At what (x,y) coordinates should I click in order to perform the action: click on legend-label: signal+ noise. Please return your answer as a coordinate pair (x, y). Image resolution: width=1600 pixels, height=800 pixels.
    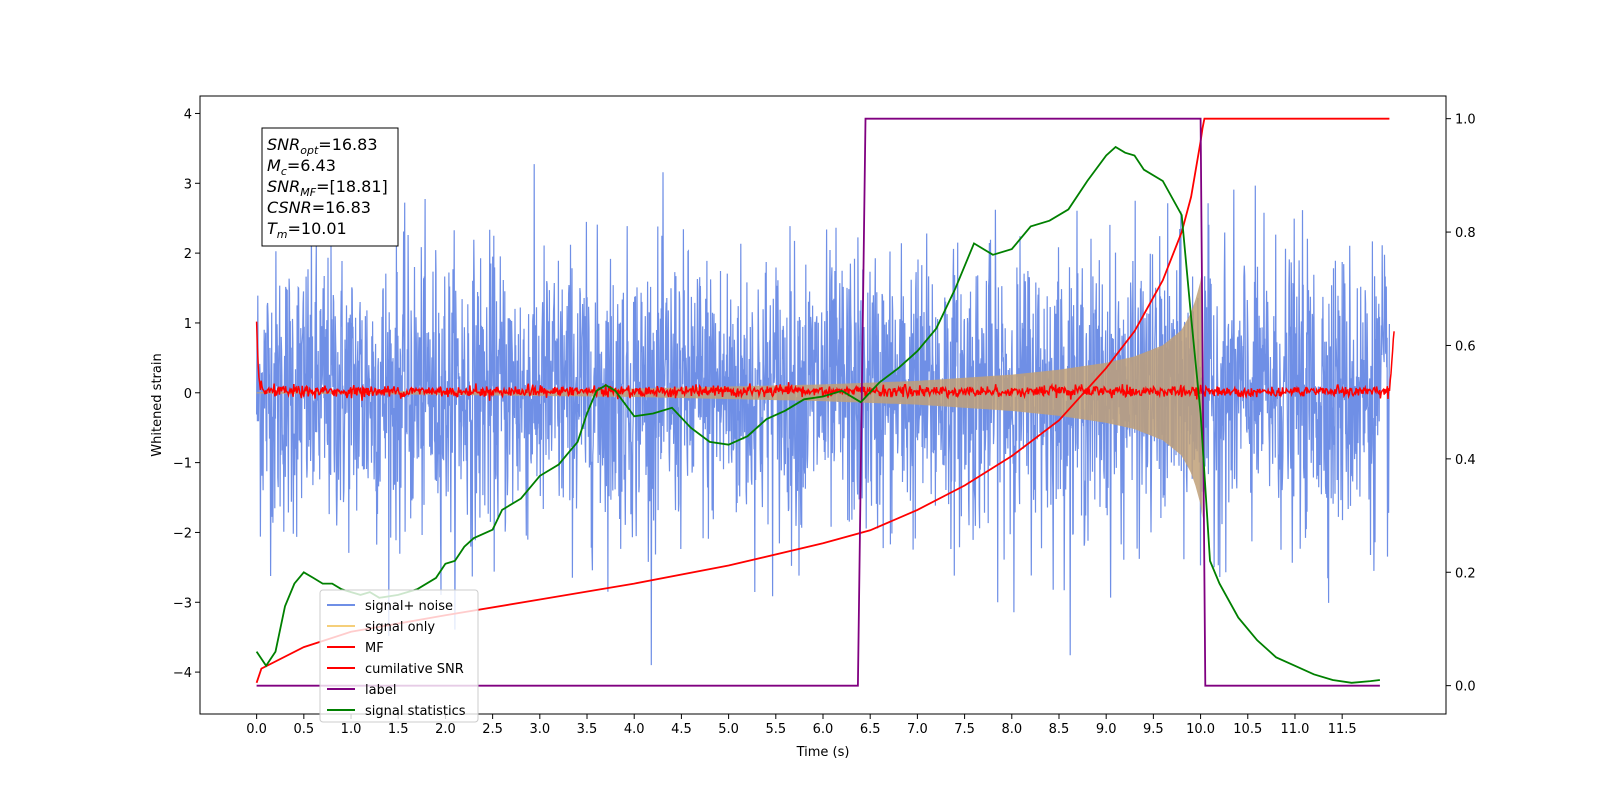
    Looking at the image, I should click on (409, 606).